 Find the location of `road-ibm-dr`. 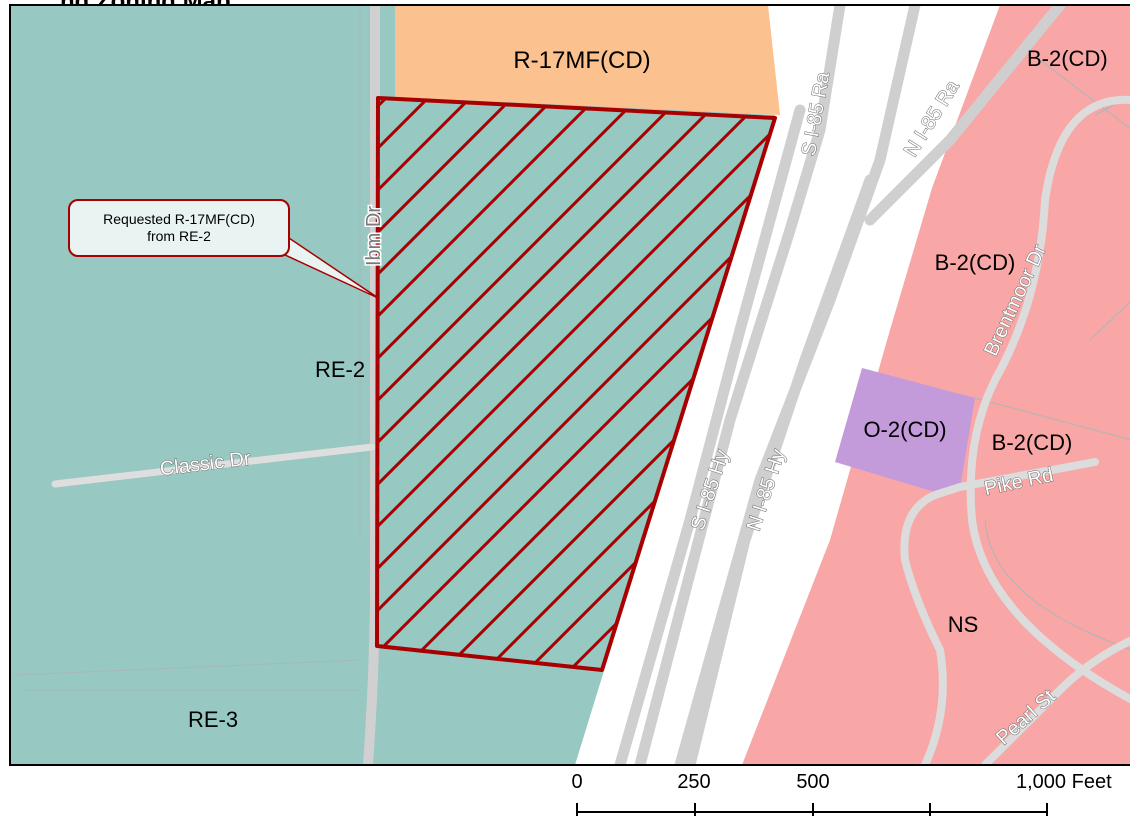

road-ibm-dr is located at coordinates (371, 385).